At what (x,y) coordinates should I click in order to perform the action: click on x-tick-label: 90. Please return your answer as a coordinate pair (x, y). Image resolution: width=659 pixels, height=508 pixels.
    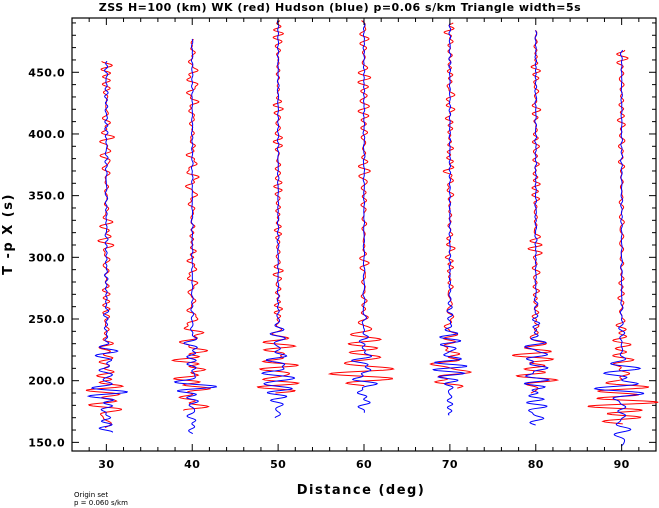
    Looking at the image, I should click on (622, 464).